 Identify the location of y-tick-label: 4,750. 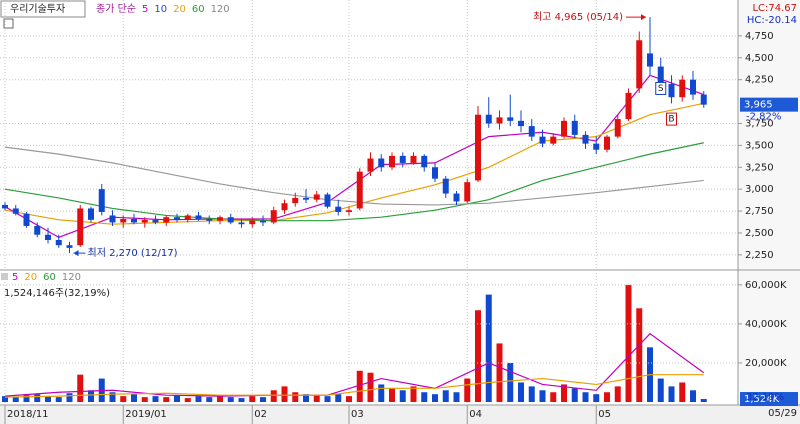
(759, 36).